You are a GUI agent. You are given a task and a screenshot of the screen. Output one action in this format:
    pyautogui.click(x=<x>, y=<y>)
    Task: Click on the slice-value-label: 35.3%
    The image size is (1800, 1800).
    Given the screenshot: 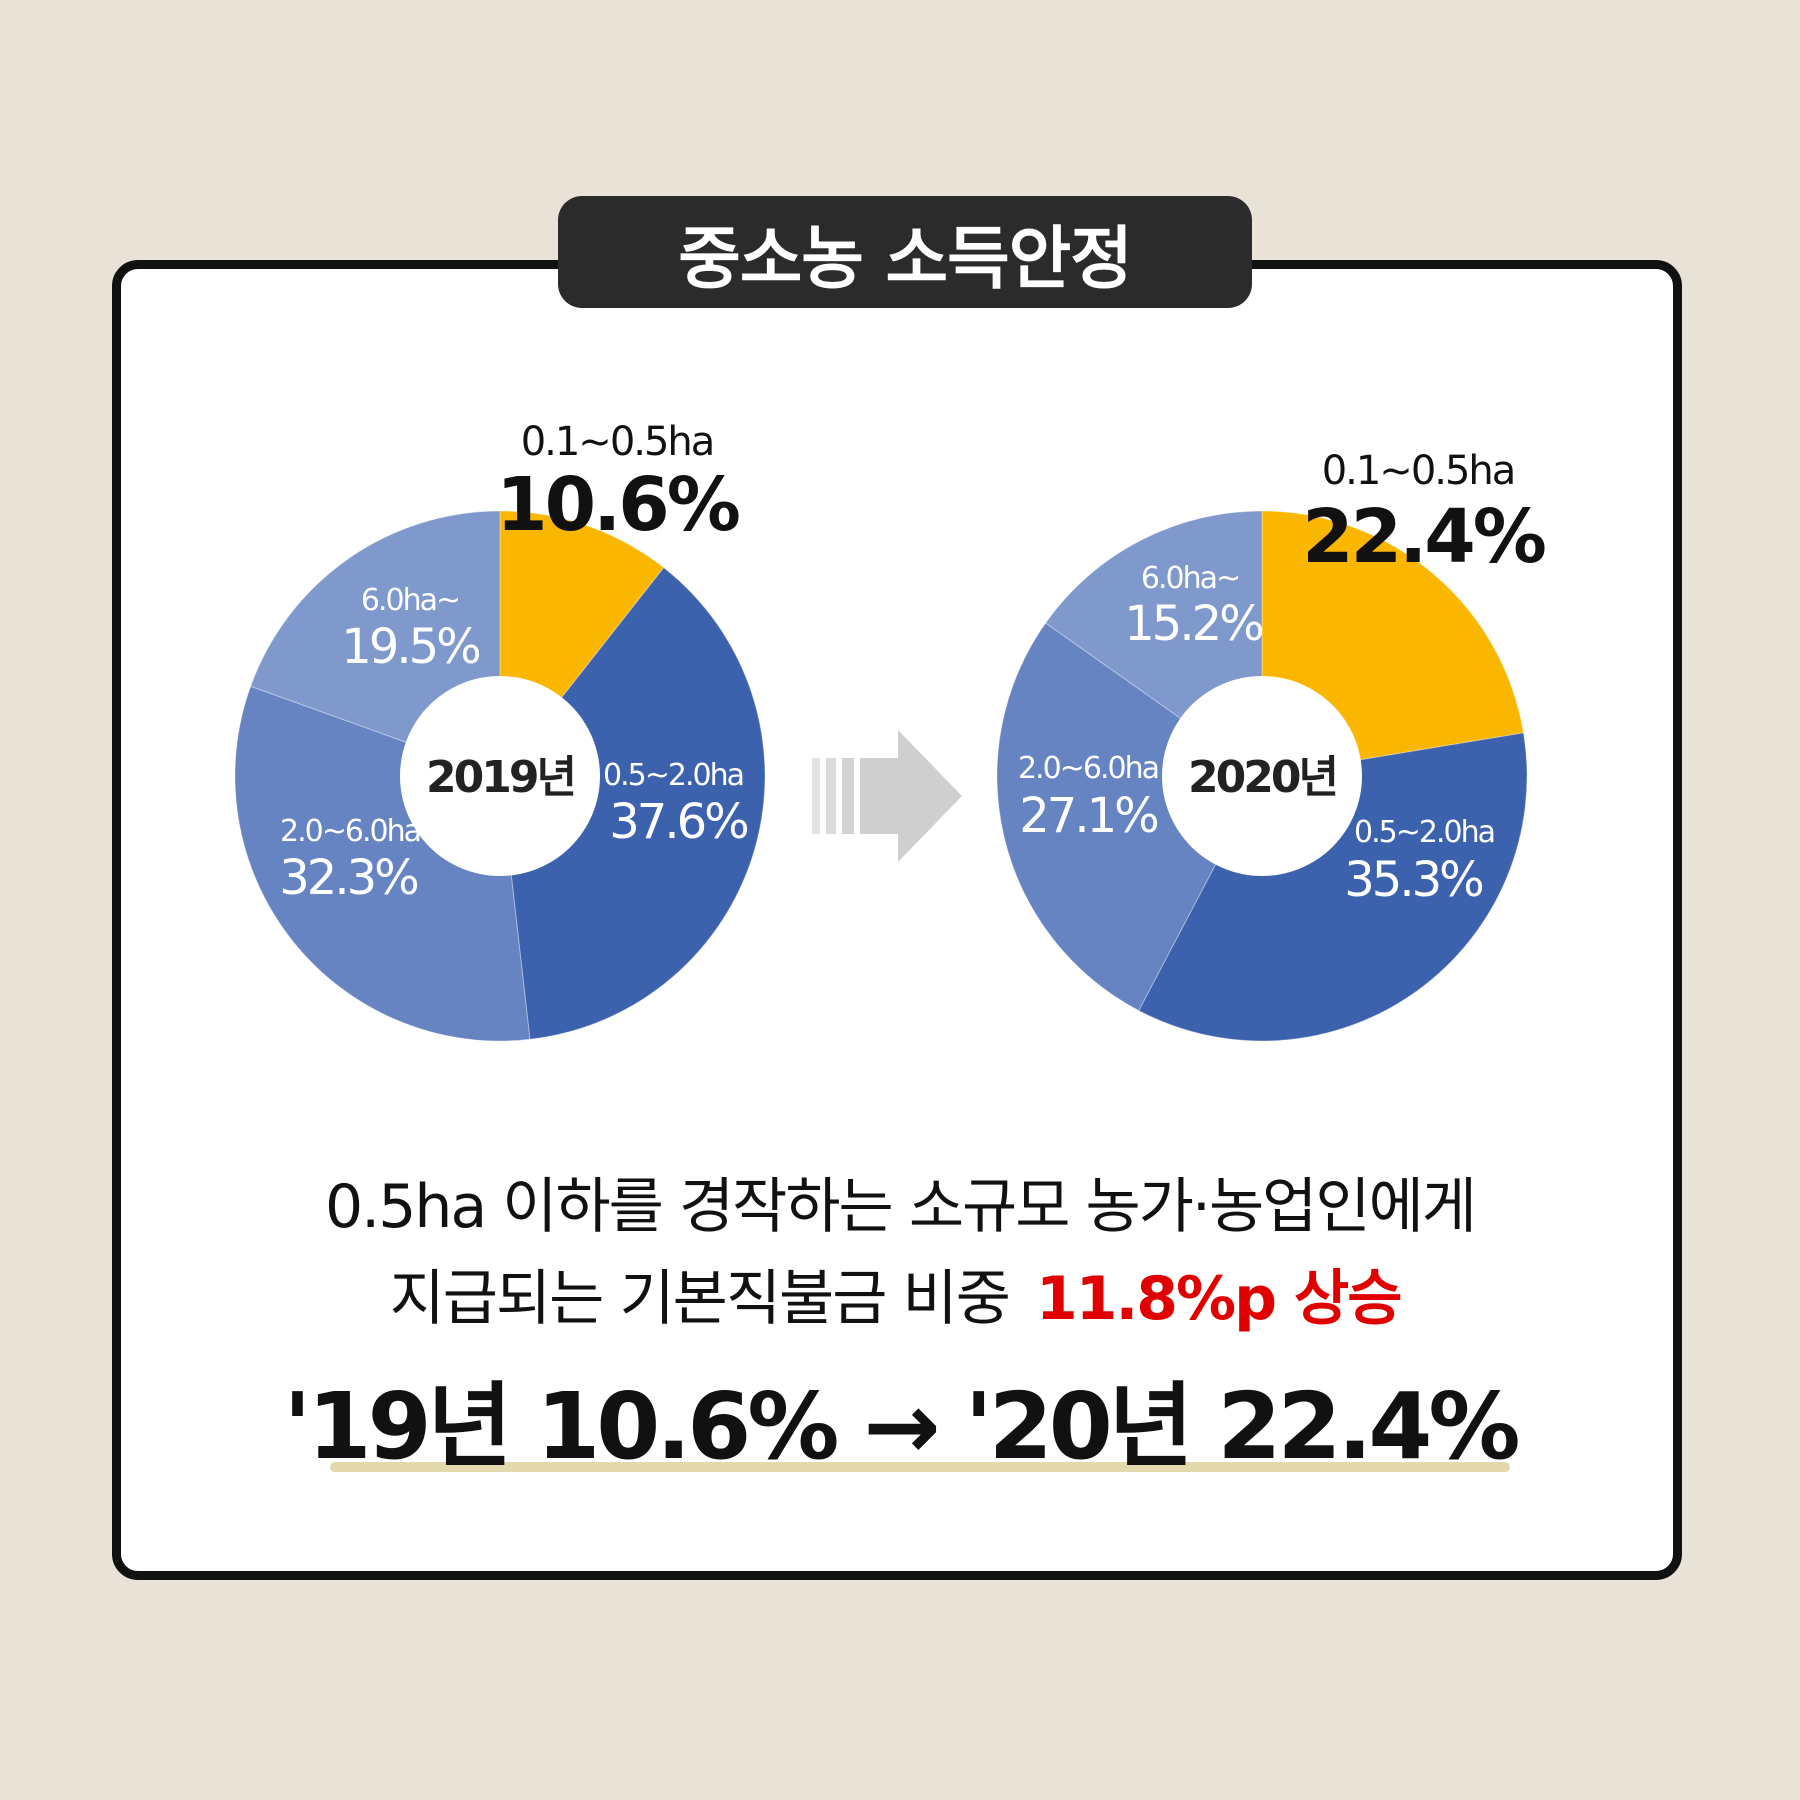 What is the action you would take?
    pyautogui.click(x=1413, y=880)
    